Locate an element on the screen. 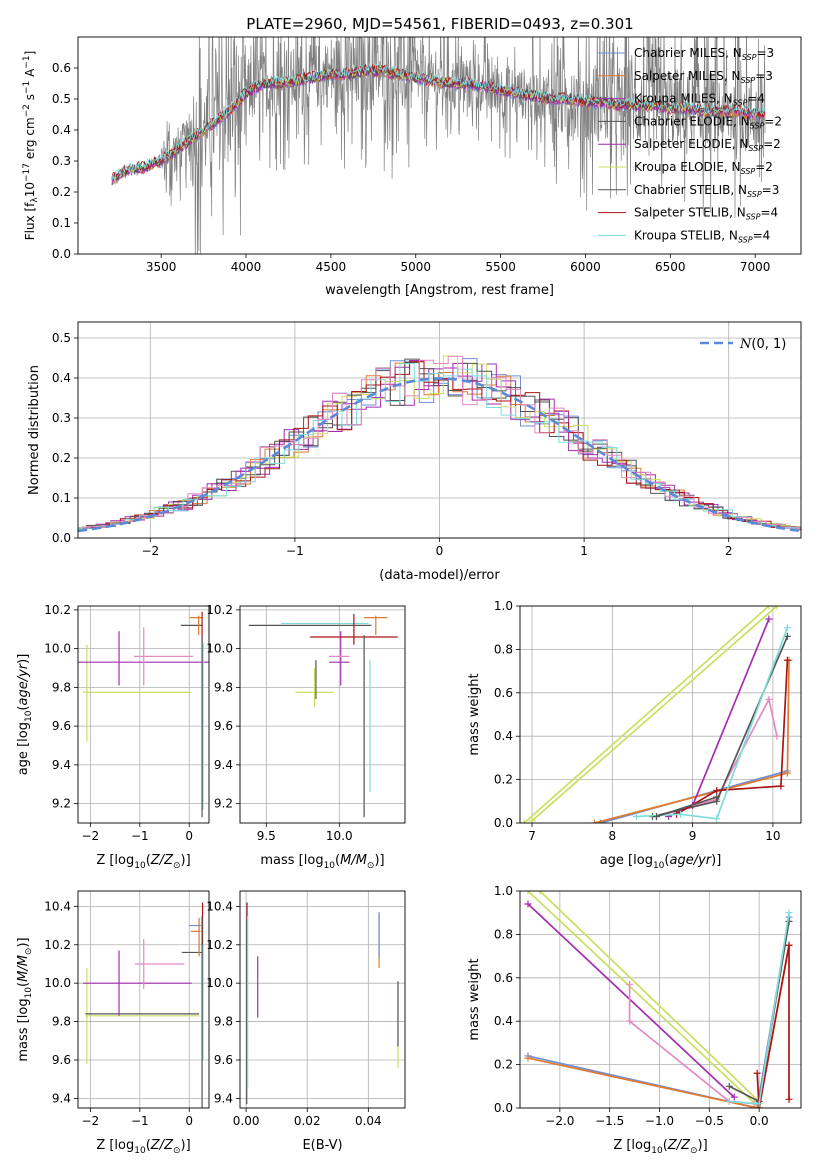 The height and width of the screenshot is (1170, 819). legend-value: =3 is located at coordinates (764, 76).